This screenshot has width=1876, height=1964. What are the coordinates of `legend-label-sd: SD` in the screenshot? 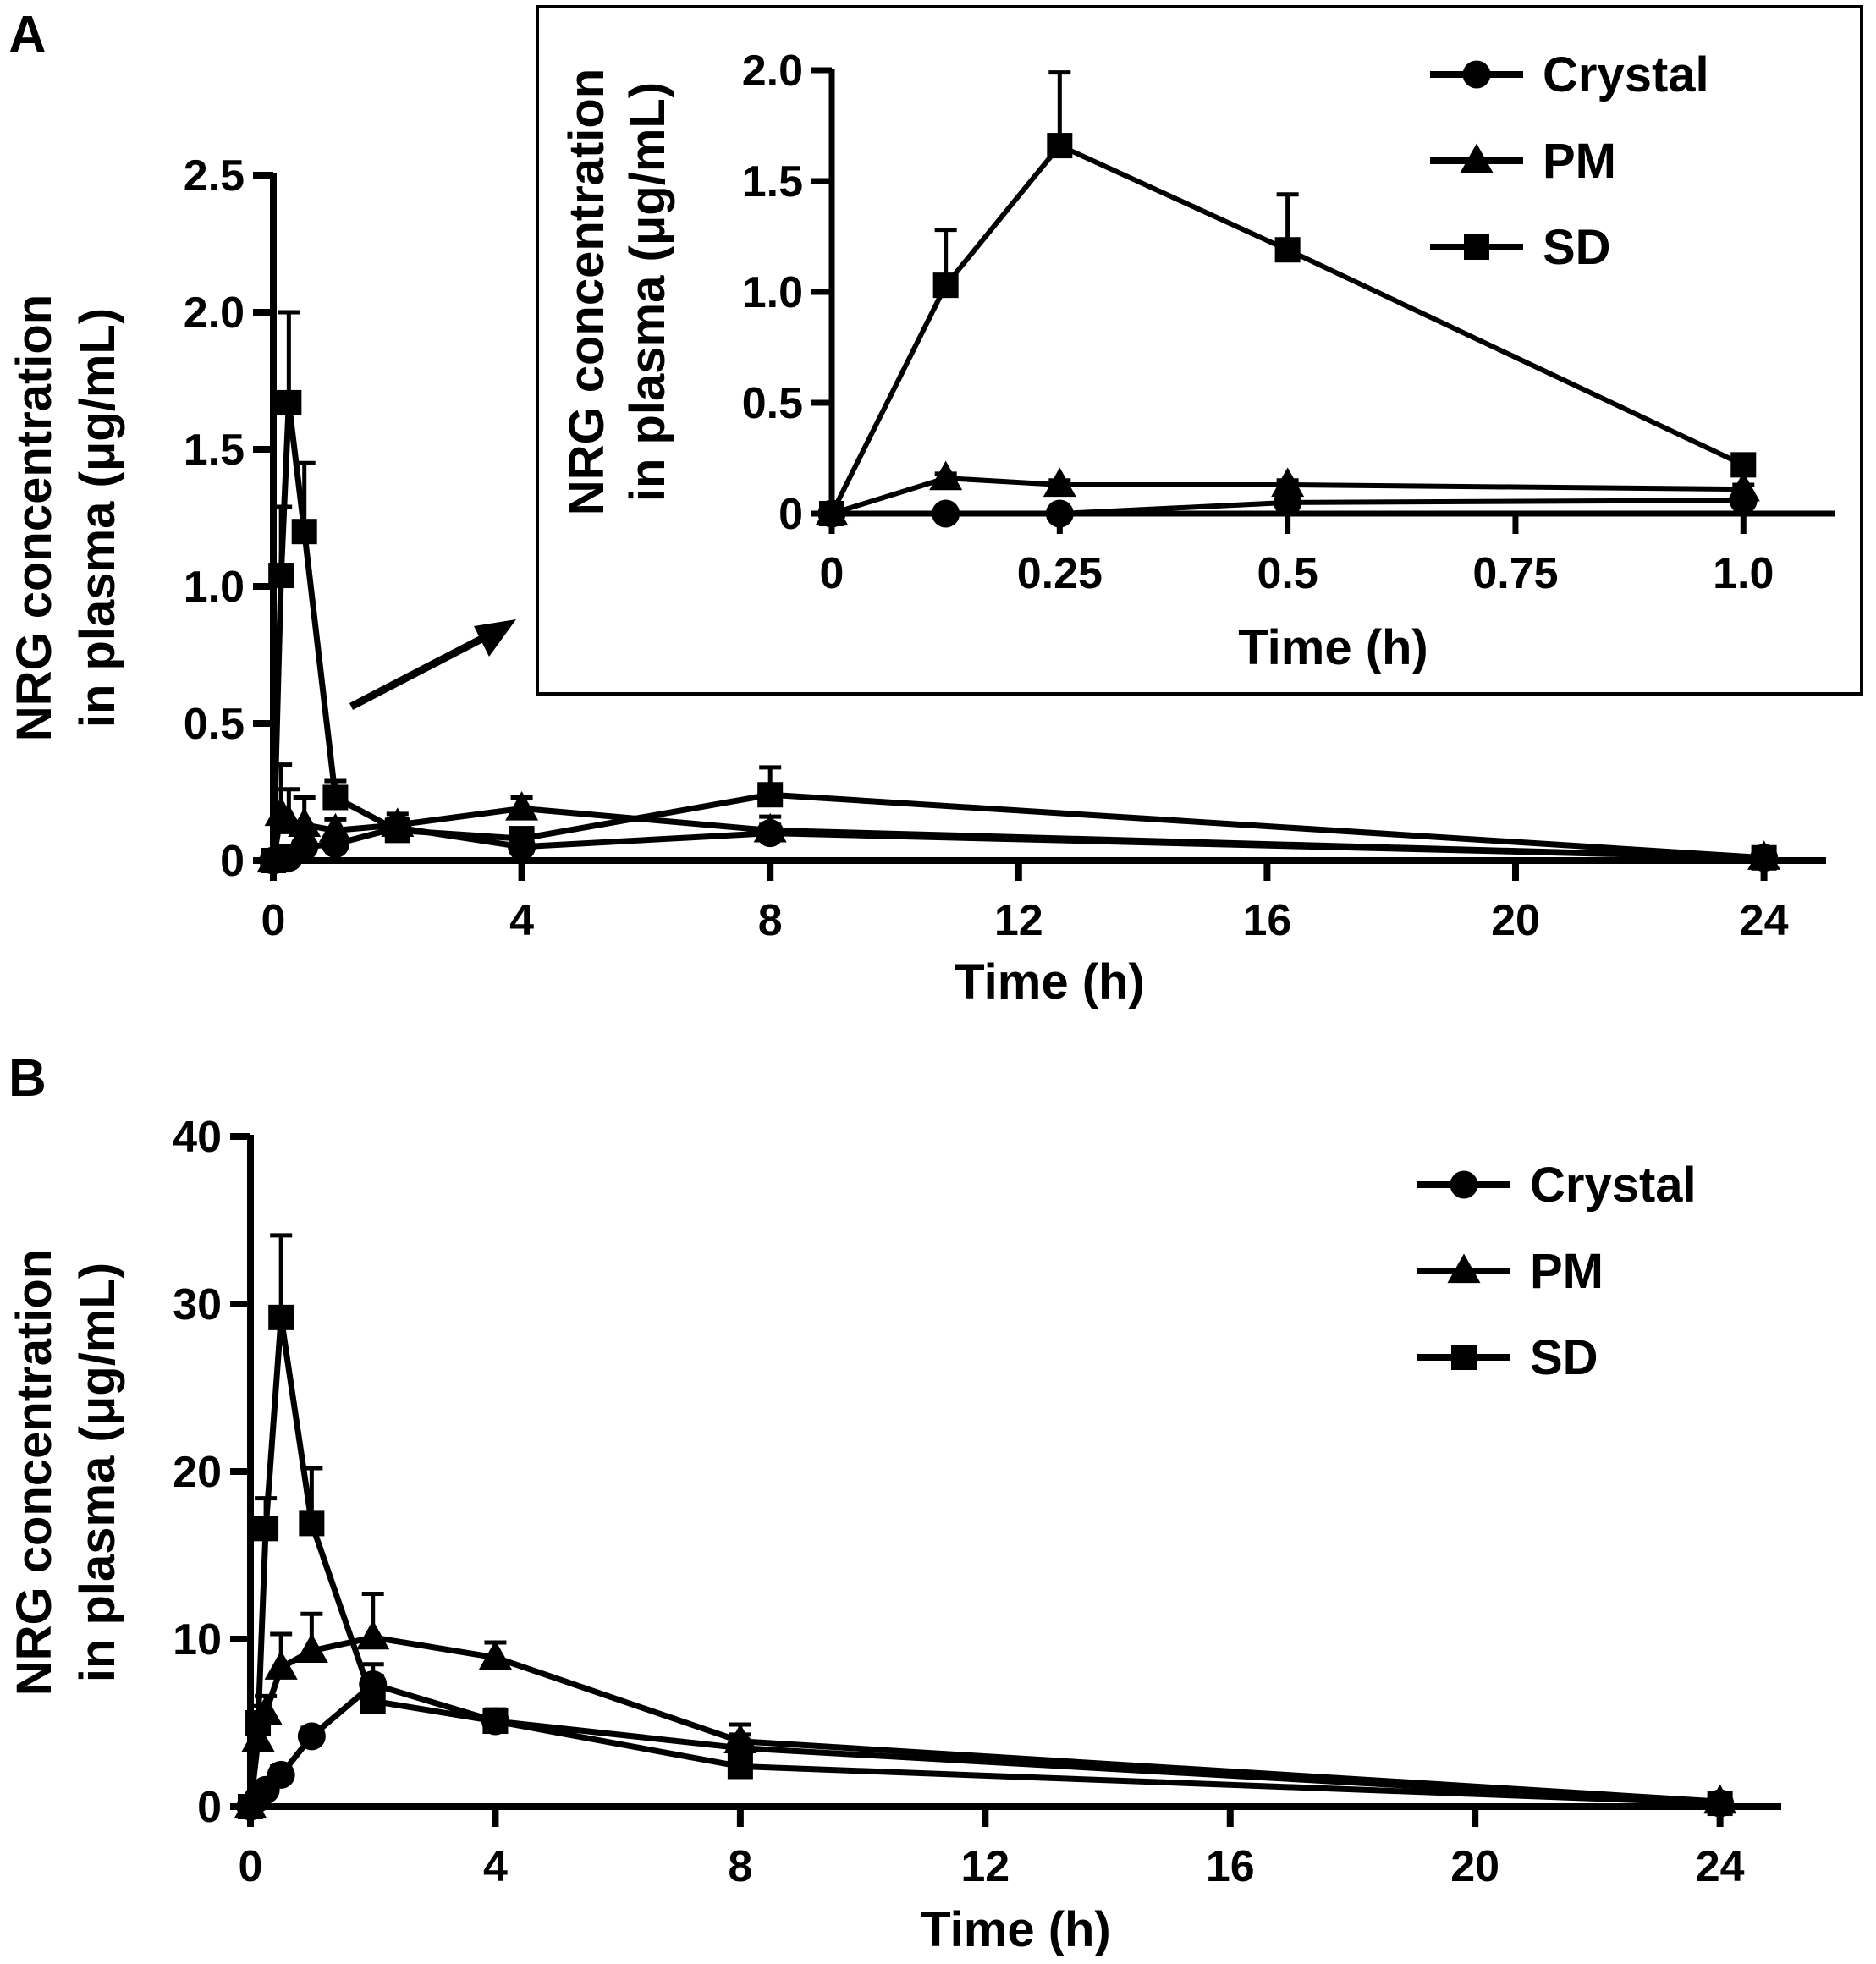 It's located at (1564, 1357).